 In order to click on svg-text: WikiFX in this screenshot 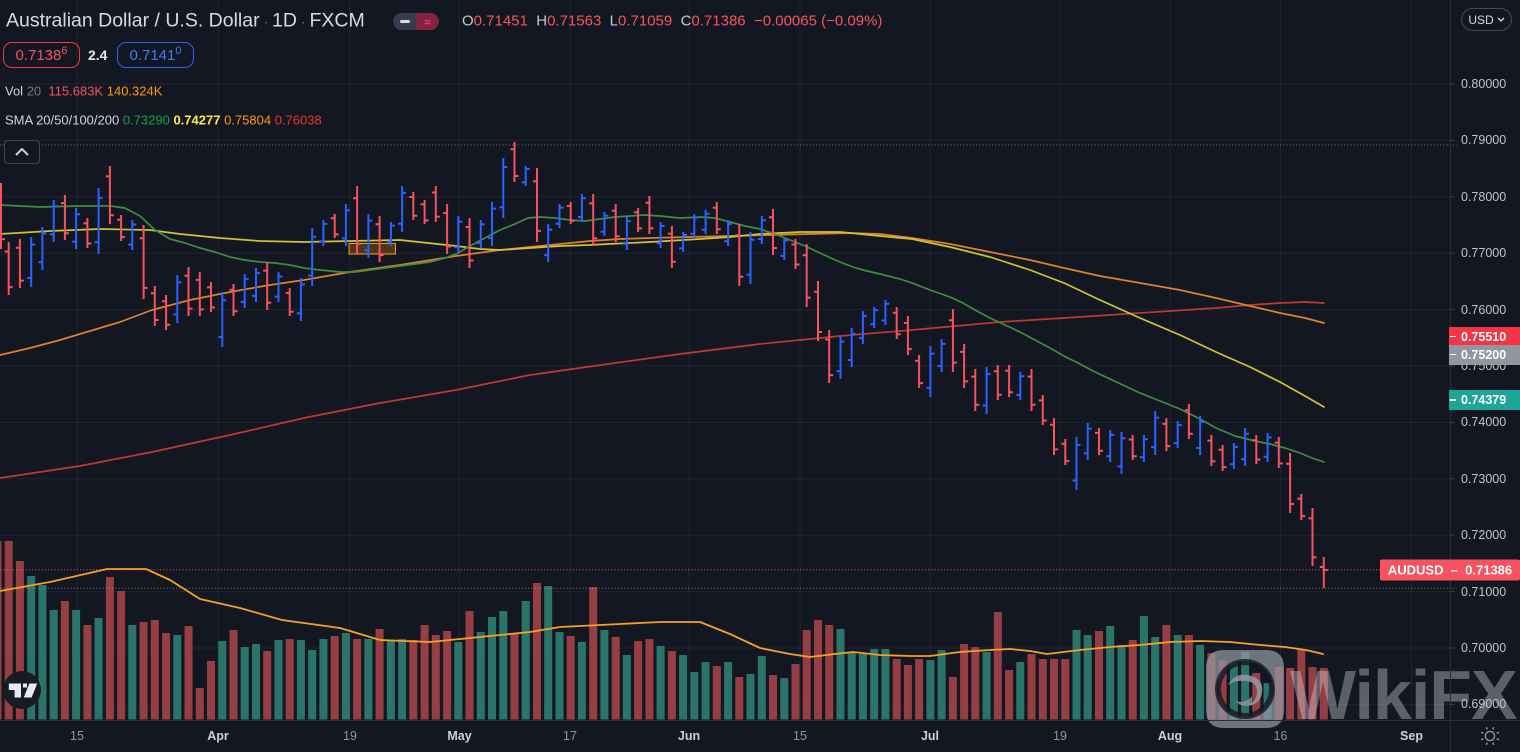, I will do `click(1404, 695)`.